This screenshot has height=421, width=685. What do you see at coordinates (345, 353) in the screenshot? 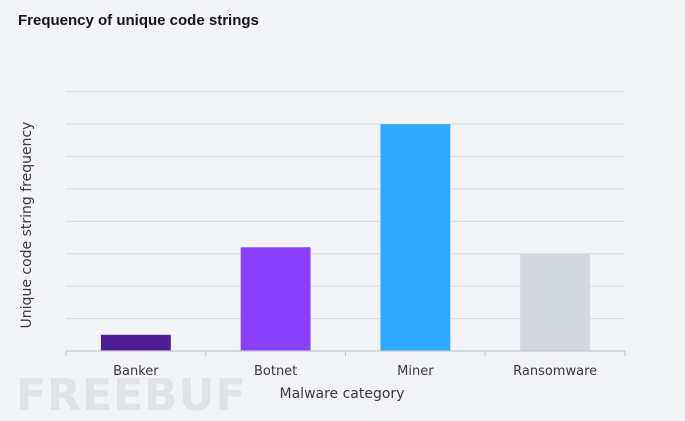
I see `x-axis` at bounding box center [345, 353].